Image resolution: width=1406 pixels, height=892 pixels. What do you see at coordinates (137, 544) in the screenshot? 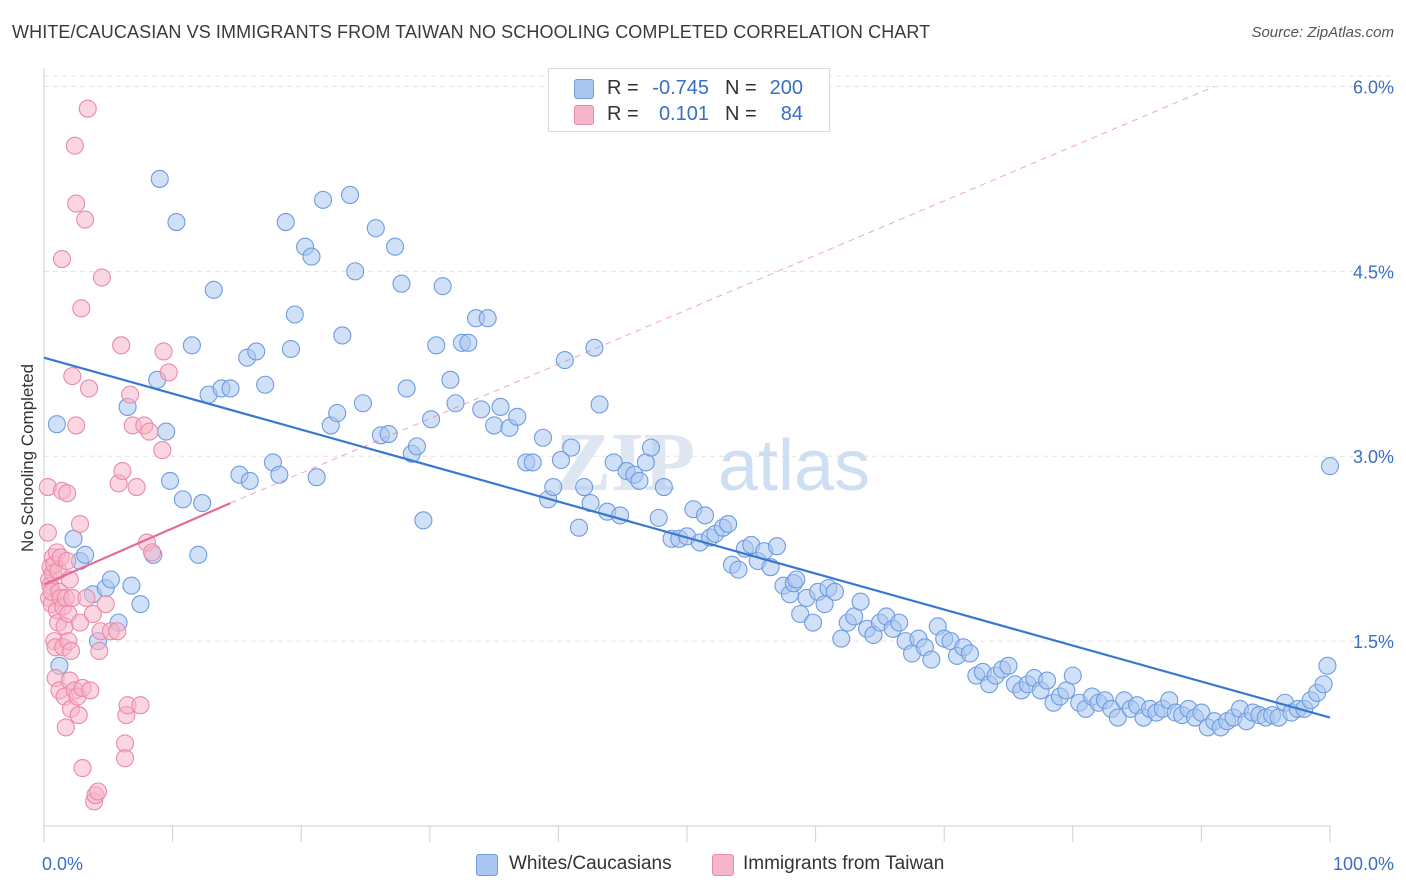
I see `trendline-taiwan` at bounding box center [137, 544].